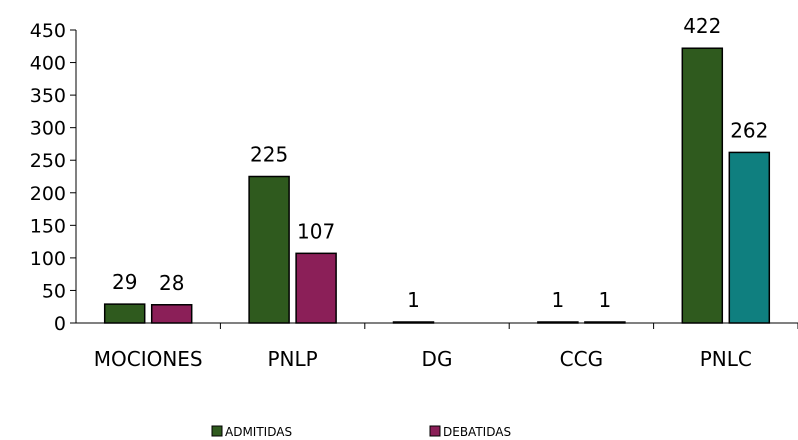 The height and width of the screenshot is (440, 798). I want to click on x-tick-label: MOCIONES, so click(148, 359).